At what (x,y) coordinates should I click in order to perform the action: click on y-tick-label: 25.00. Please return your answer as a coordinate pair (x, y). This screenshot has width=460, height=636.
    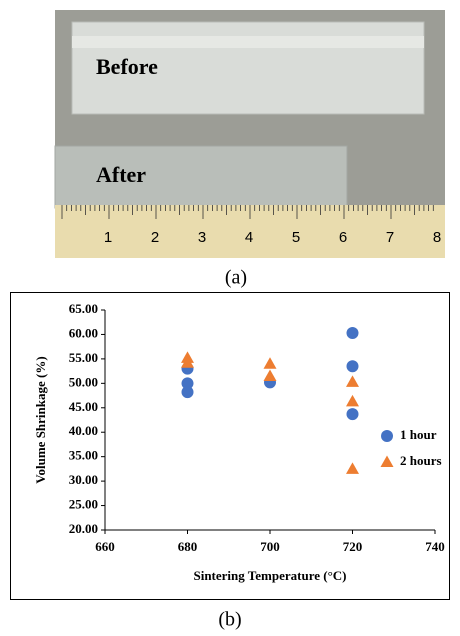
    Looking at the image, I should click on (83, 504).